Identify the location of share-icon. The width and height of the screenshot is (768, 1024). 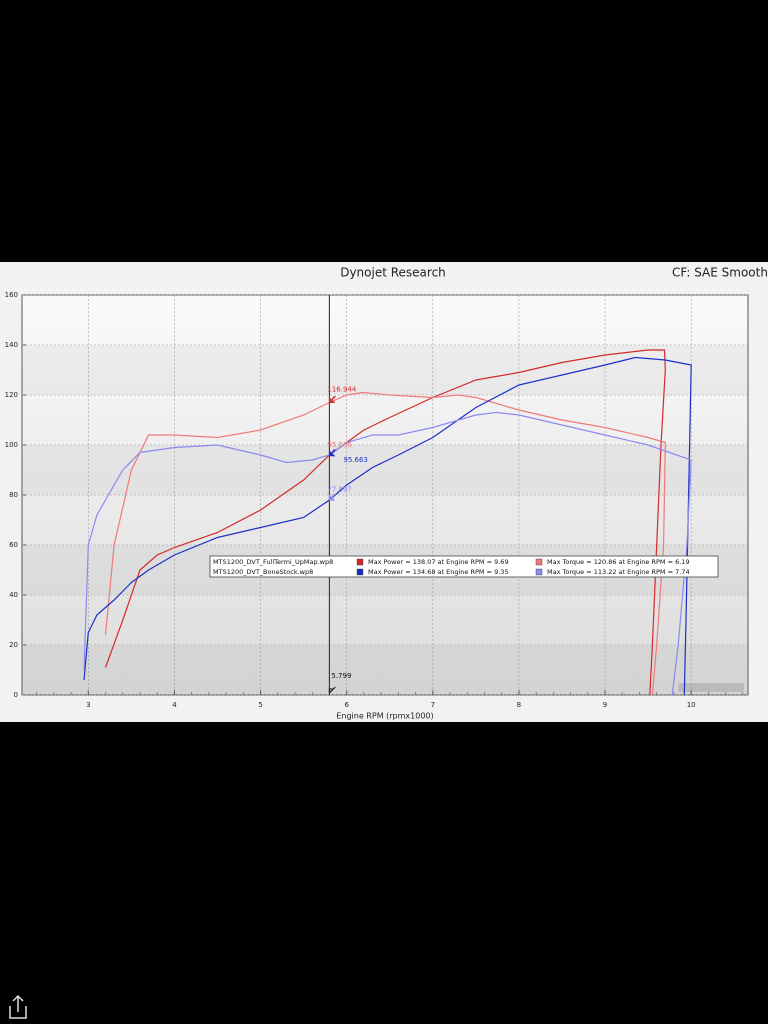
(18, 1006).